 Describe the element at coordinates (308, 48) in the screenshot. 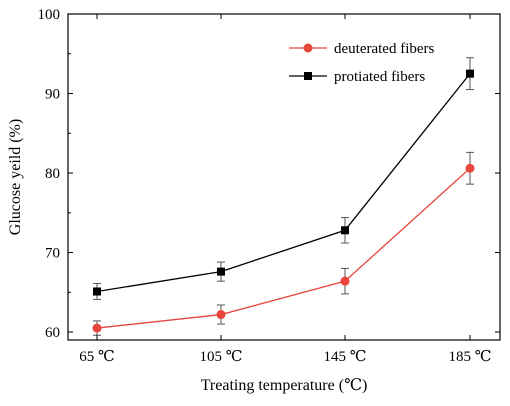

I see `legend-marker-deuterated` at that location.